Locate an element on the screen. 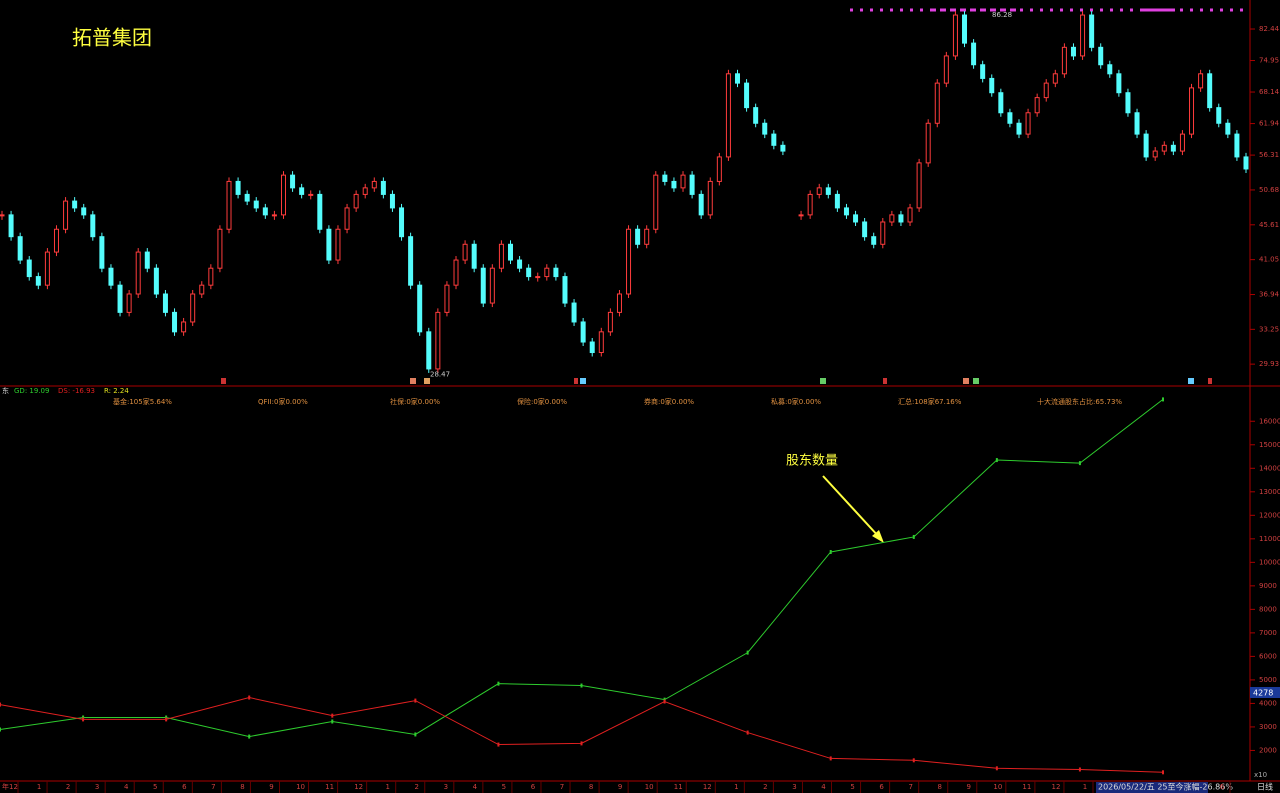 The width and height of the screenshot is (1280, 793). date-info: 2026/05/22/五 25至今涨幅-26.86% is located at coordinates (1165, 787).